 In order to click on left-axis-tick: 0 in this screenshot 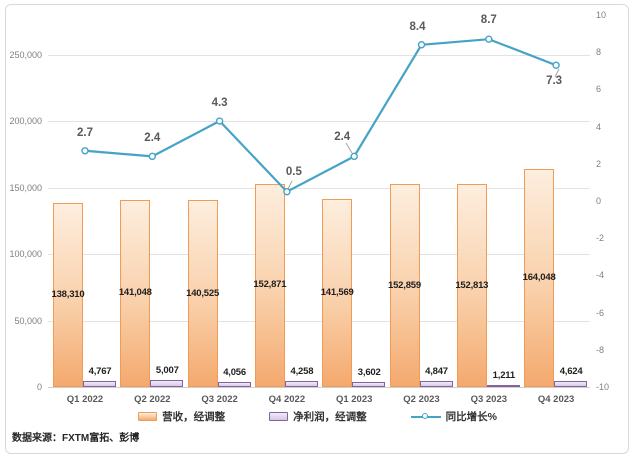, I will do `click(39, 387)`.